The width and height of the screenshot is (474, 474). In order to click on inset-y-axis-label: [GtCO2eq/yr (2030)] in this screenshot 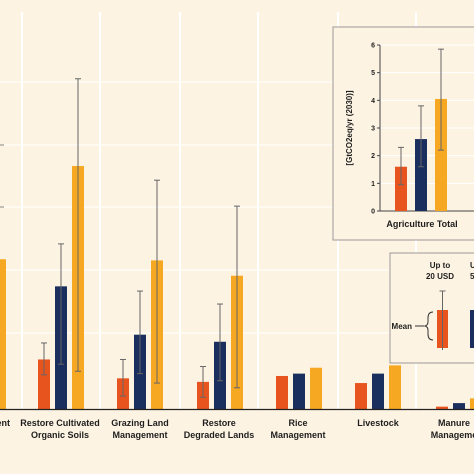, I will do `click(349, 127)`.